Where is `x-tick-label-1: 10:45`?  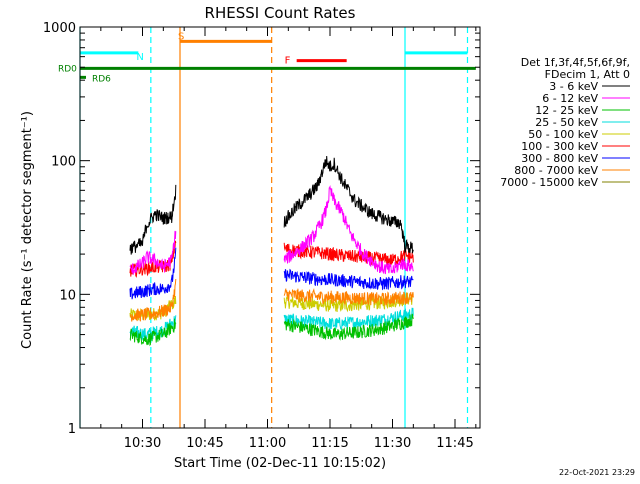
x-tick-label-1: 10:45 is located at coordinates (204, 443).